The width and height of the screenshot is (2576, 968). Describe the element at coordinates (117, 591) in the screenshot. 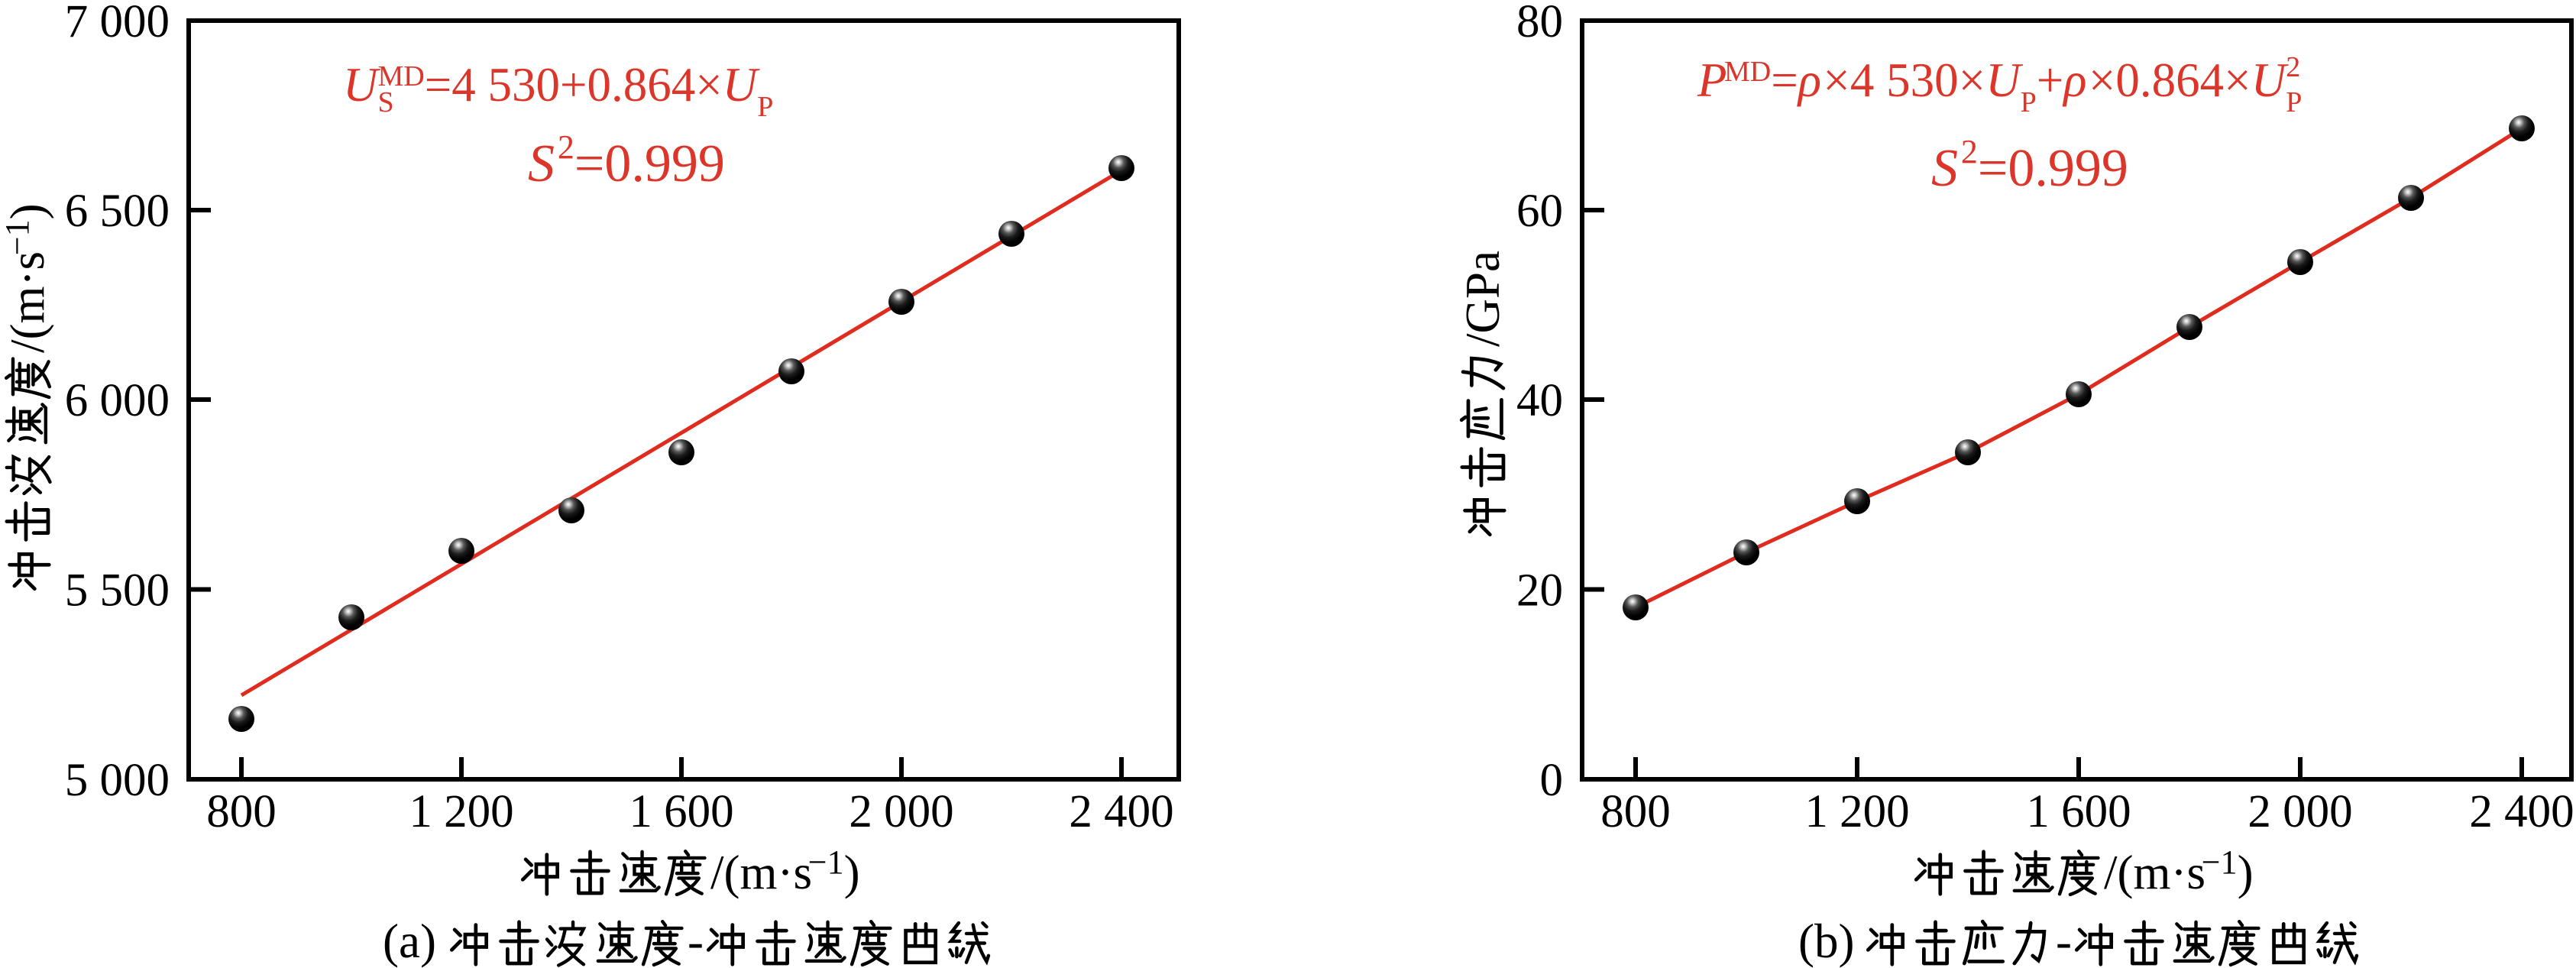

I see `svg-text: 5 500` at that location.